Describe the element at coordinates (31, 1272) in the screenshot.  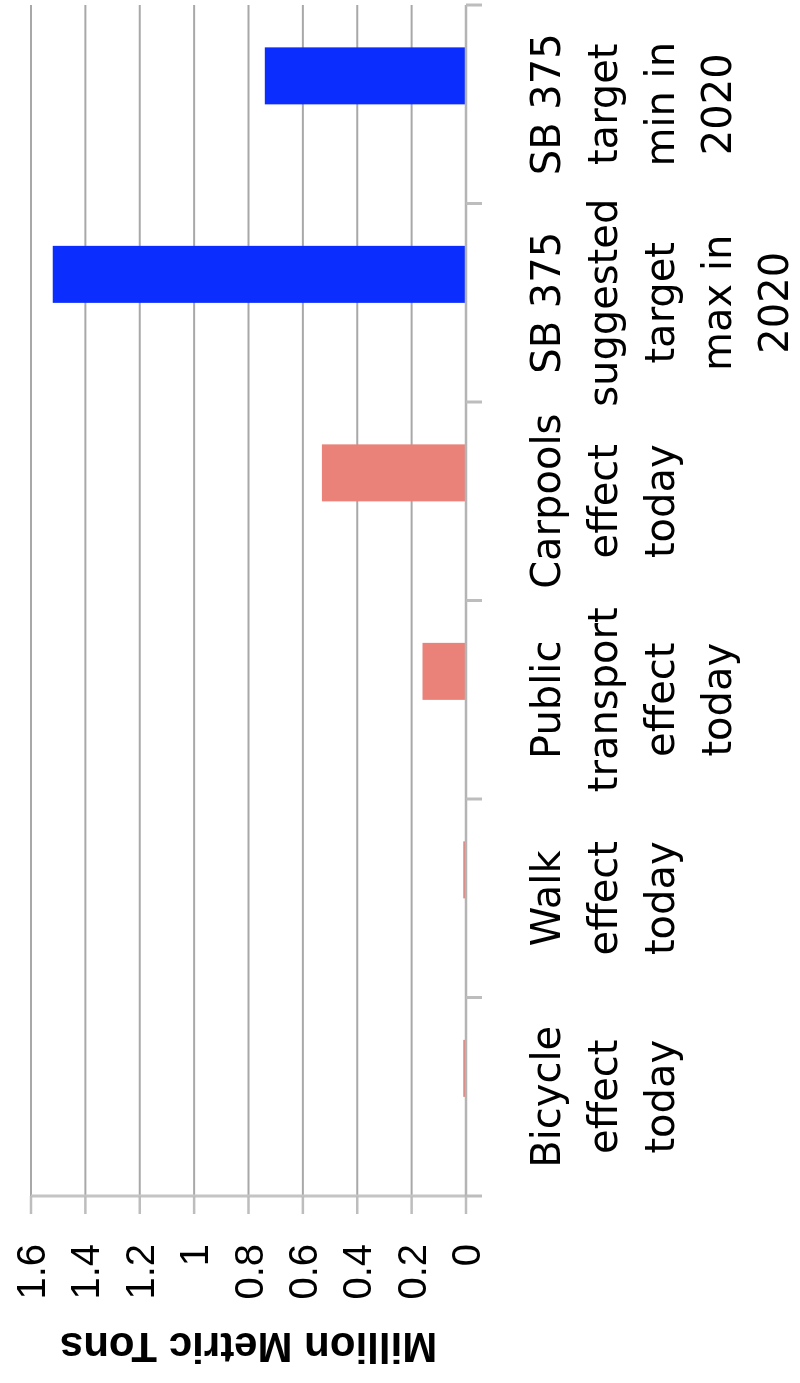
I see `x-tick-label: 1.6` at that location.